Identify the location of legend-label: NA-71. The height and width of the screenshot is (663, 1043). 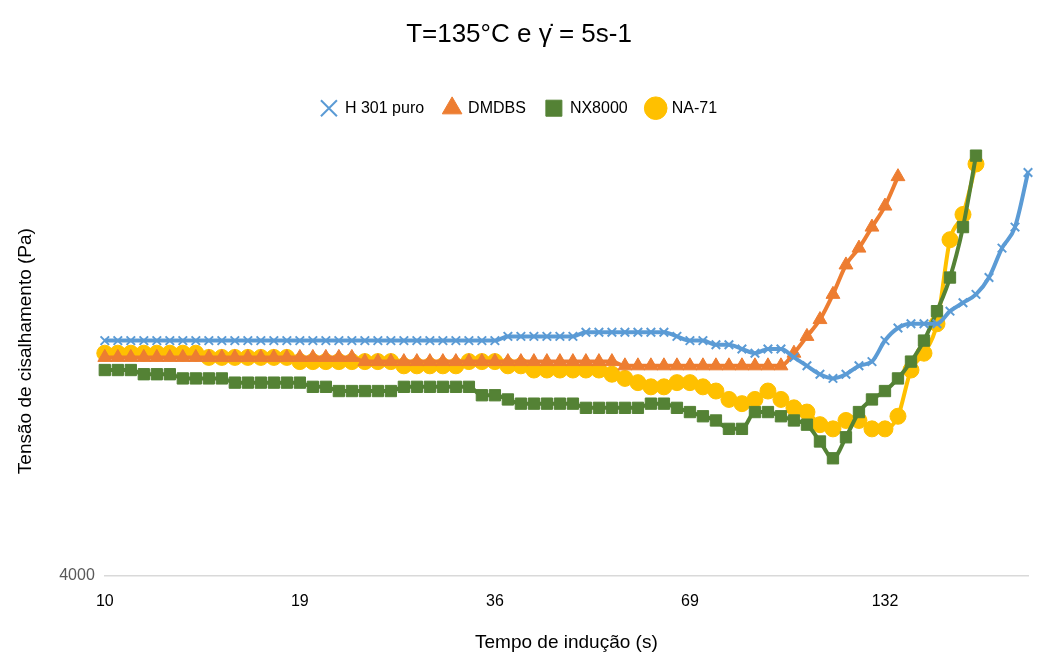
(694, 107).